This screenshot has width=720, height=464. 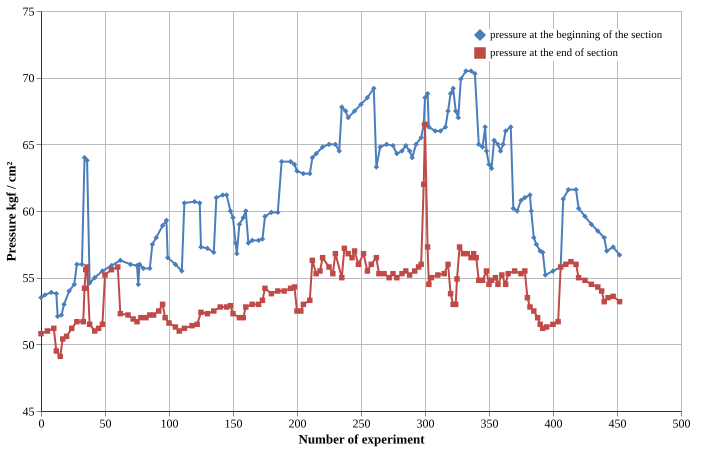 I want to click on x-tick-label: 400, so click(x=553, y=423).